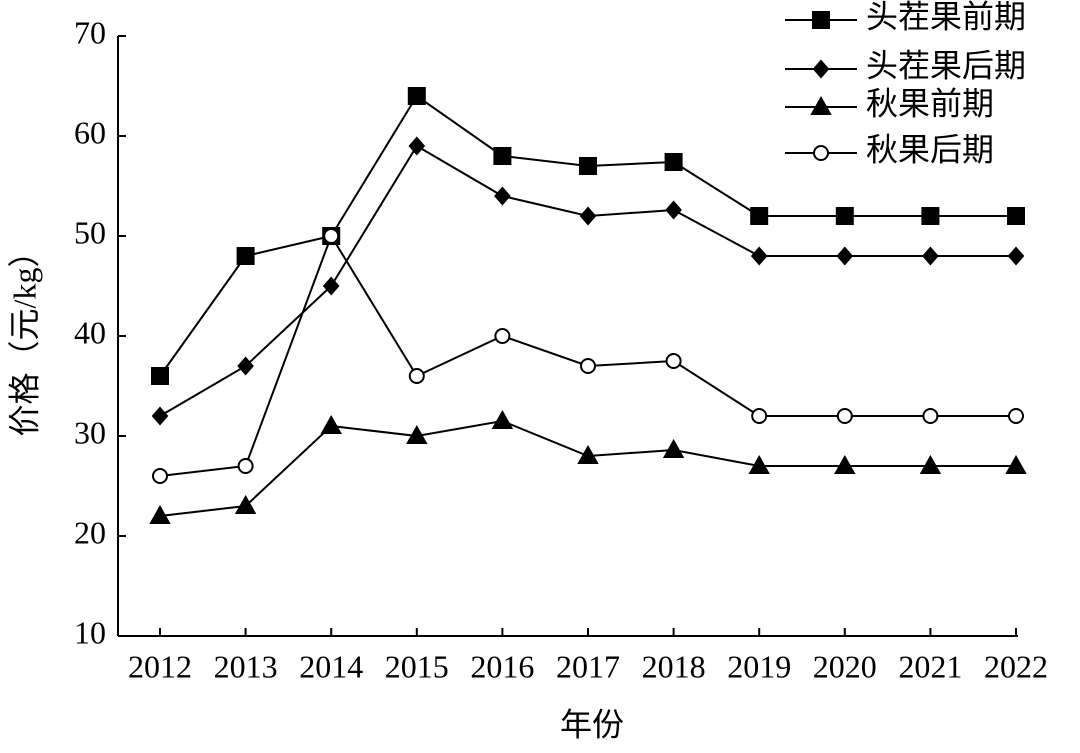  Describe the element at coordinates (24, 336) in the screenshot. I see `y-axis-label: 价格（元/kg）` at that location.